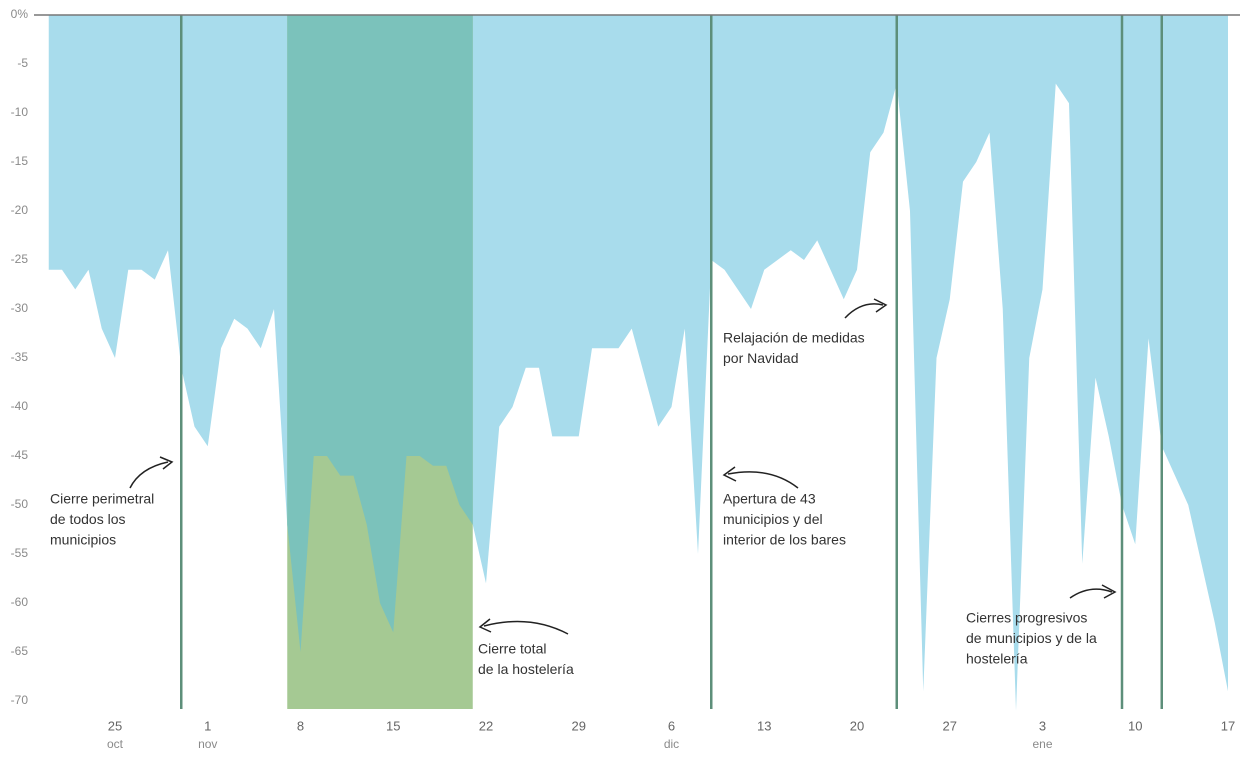 This screenshot has height=770, width=1248. Describe the element at coordinates (22, 63) in the screenshot. I see `y-tick-label: -5` at that location.